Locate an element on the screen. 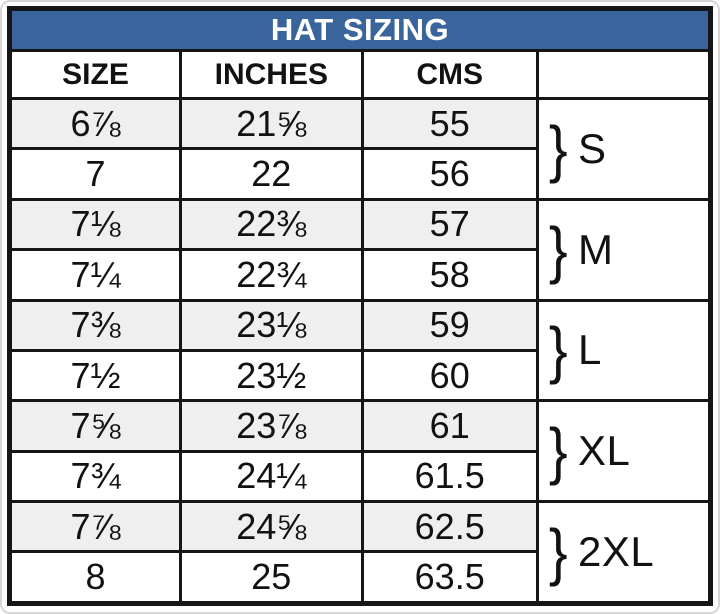 Image resolution: width=720 pixels, height=614 pixels. cms-cell: 59 is located at coordinates (449, 325).